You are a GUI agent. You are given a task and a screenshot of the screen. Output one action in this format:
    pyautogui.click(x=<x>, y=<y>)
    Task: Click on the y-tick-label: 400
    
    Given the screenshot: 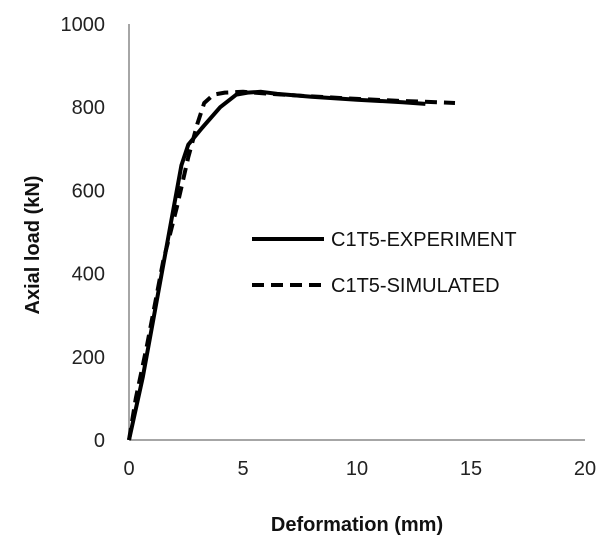 What is the action you would take?
    pyautogui.click(x=88, y=275)
    